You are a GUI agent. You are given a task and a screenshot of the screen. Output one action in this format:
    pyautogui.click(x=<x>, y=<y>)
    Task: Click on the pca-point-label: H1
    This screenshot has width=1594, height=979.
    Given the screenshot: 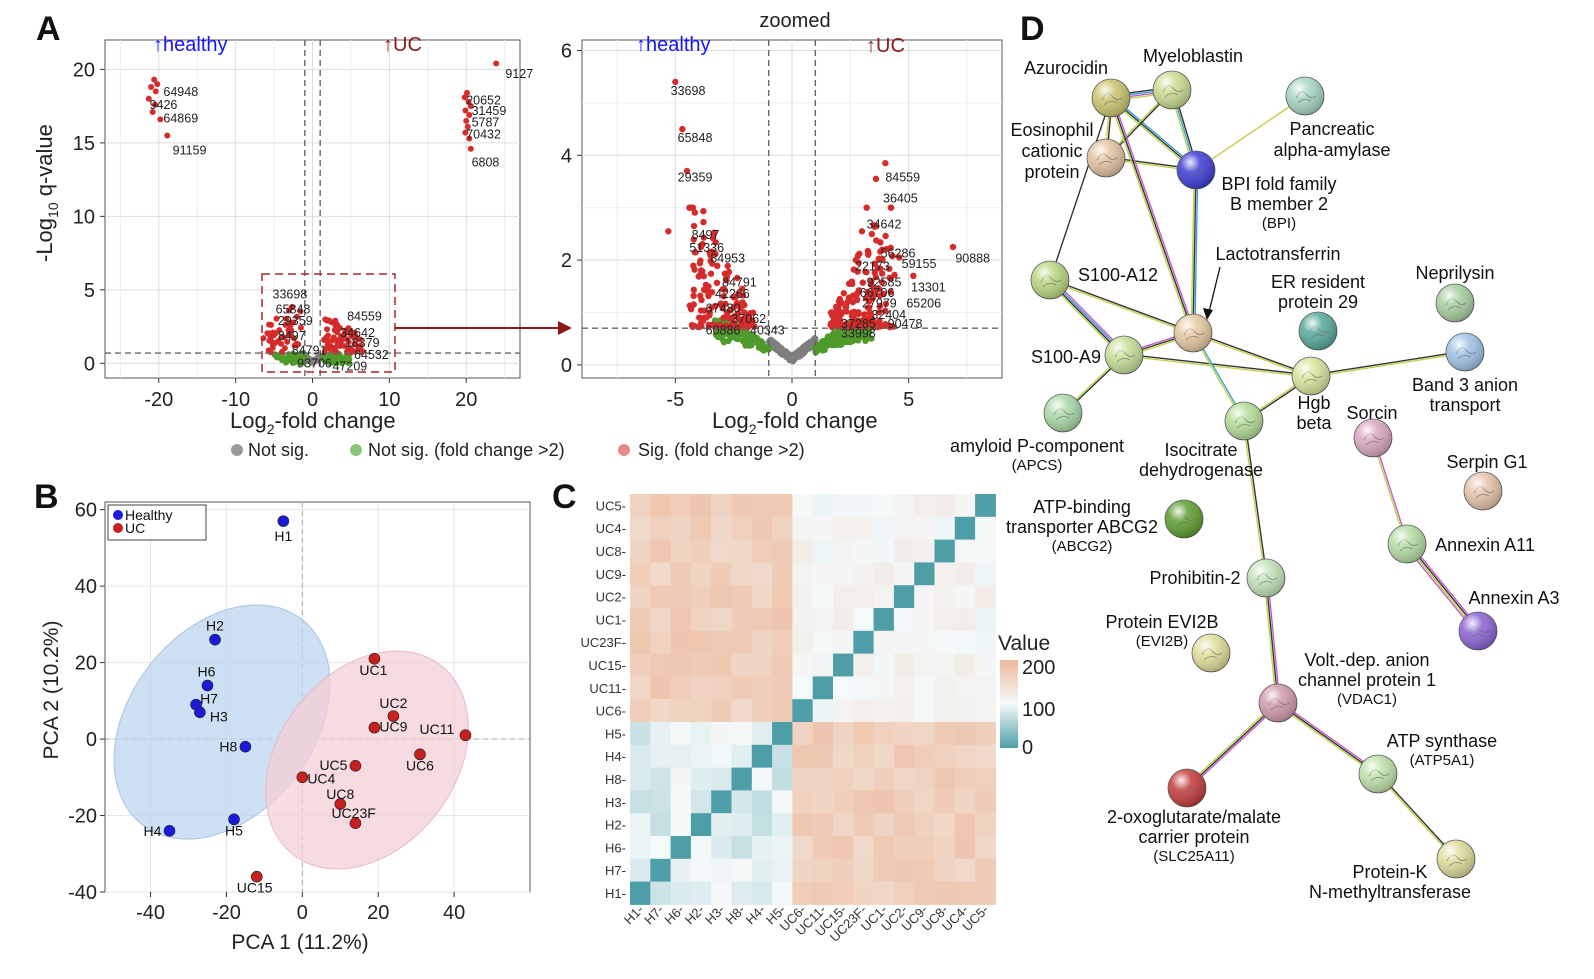 What is the action you would take?
    pyautogui.click(x=283, y=536)
    